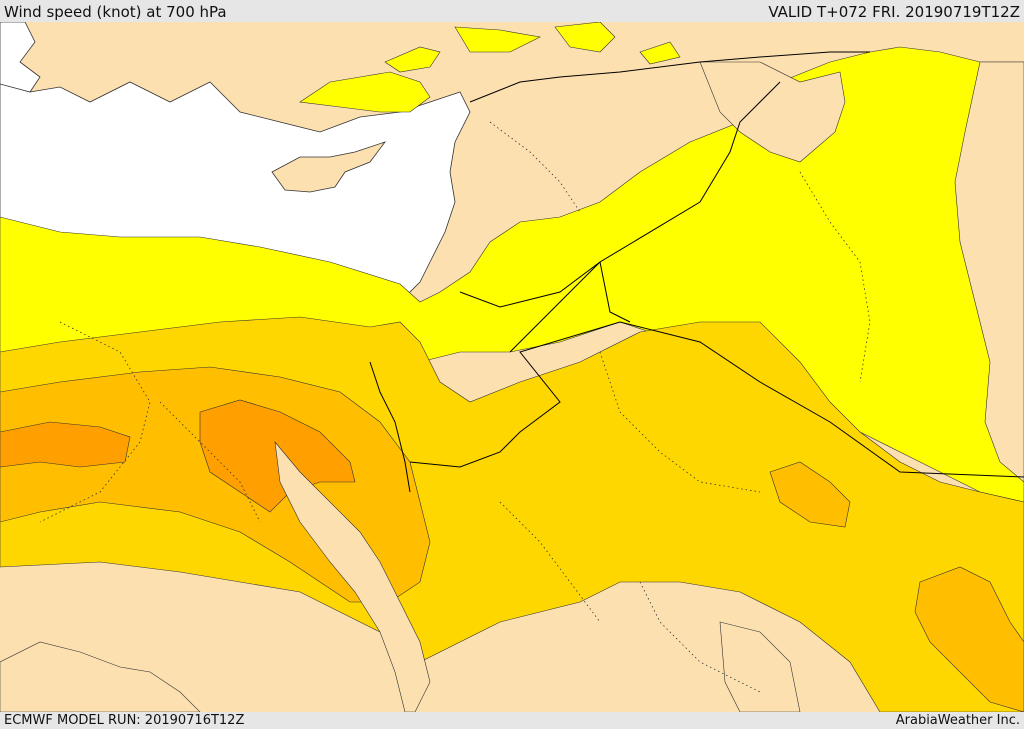  Describe the element at coordinates (969, 639) in the screenshot. I see `wind-band-3-east` at that location.